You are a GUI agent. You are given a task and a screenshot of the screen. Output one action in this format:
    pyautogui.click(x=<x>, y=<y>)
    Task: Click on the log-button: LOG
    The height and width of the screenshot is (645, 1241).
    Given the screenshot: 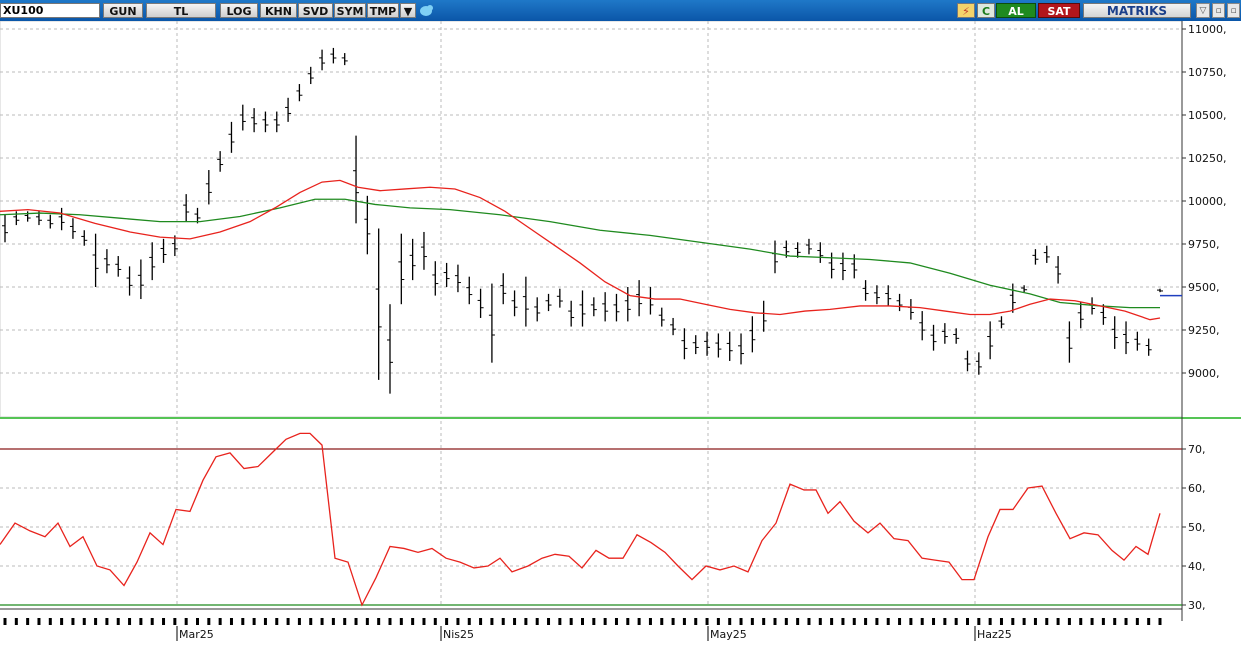 What is the action you would take?
    pyautogui.click(x=239, y=10)
    